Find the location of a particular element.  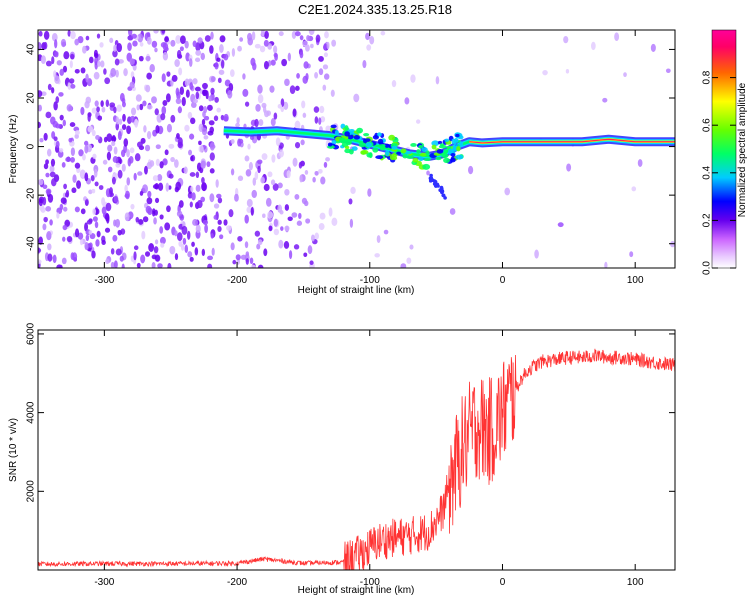

y-tick-label: 6000 is located at coordinates (31, 333).